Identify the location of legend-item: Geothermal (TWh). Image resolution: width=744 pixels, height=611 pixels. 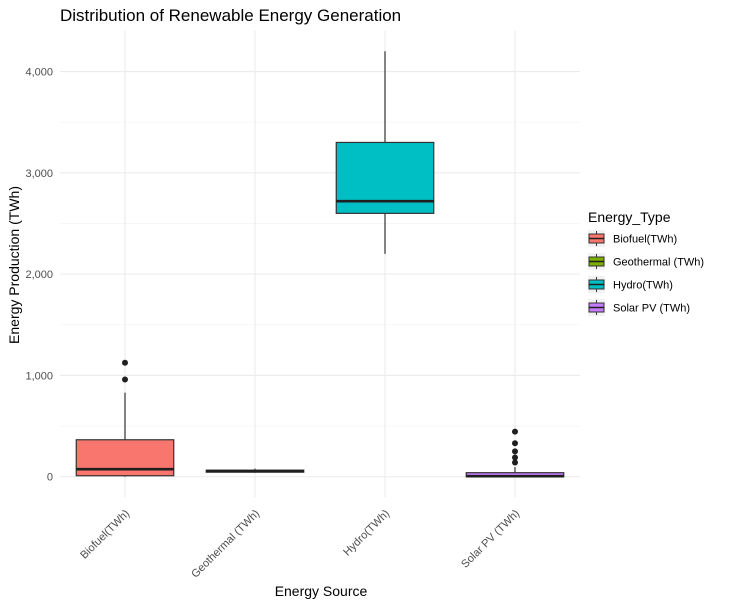
(646, 261).